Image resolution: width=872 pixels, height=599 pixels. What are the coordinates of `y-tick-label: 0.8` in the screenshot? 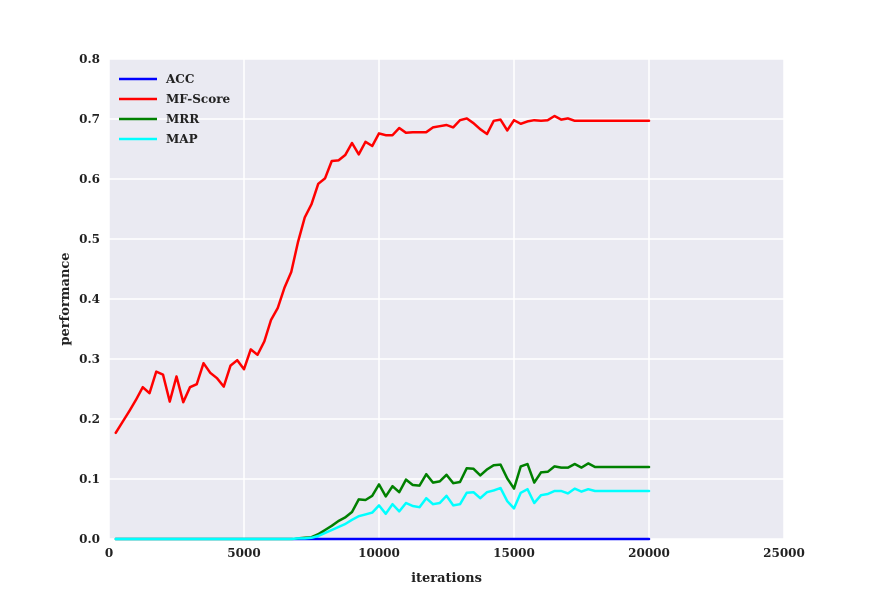 It's located at (89, 59).